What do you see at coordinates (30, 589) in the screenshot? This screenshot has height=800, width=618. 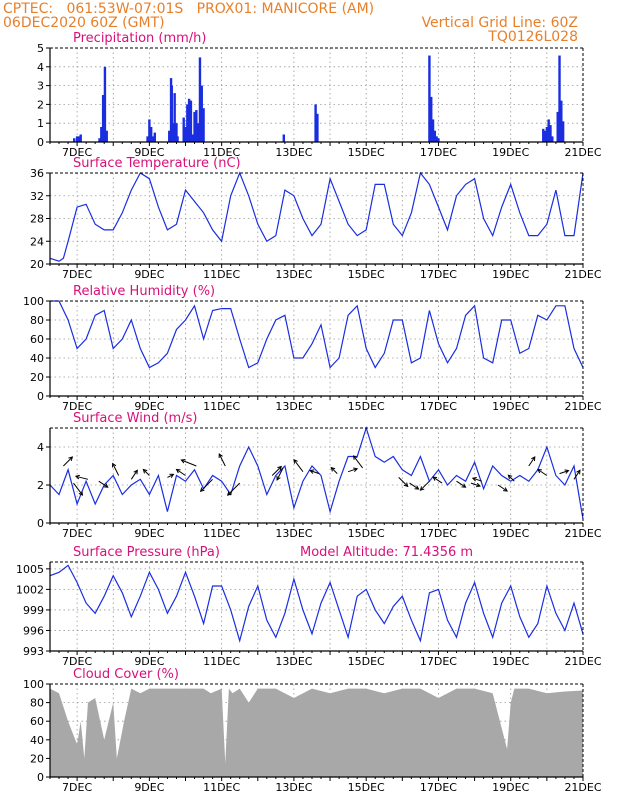 I see `y-tick-label: 1002` at bounding box center [30, 589].